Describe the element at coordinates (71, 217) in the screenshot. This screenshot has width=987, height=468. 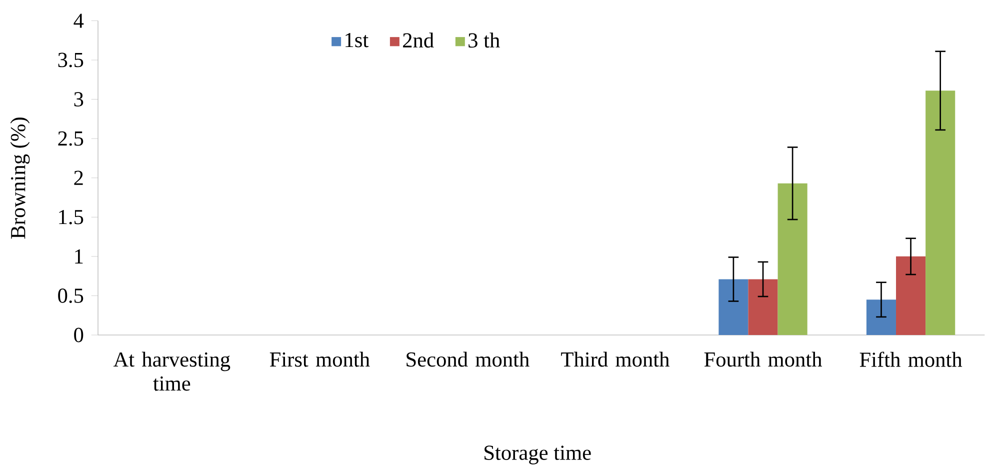
I see `y-tick-label: 1.5` at that location.